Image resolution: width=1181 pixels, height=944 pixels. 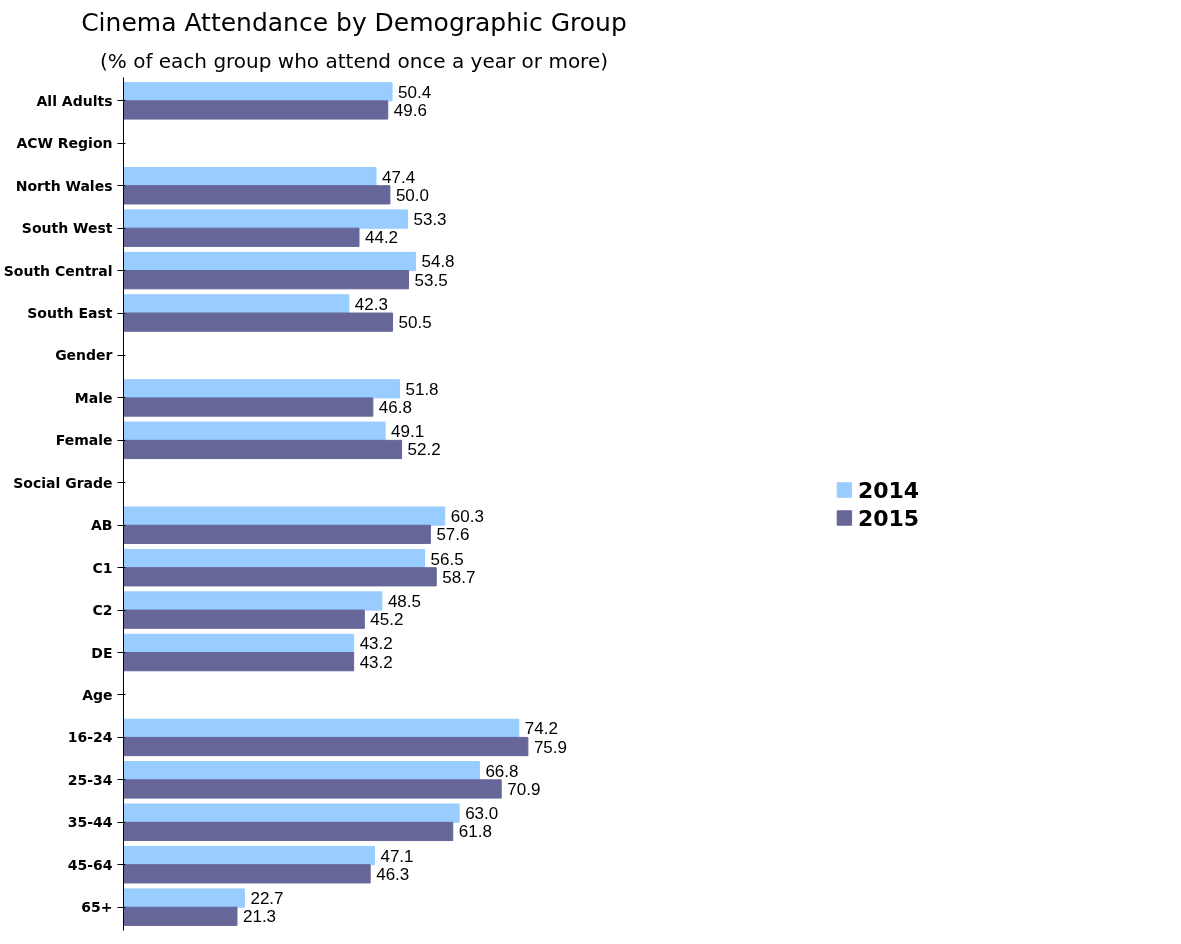 What do you see at coordinates (84, 440) in the screenshot?
I see `y-tick-label: Female` at bounding box center [84, 440].